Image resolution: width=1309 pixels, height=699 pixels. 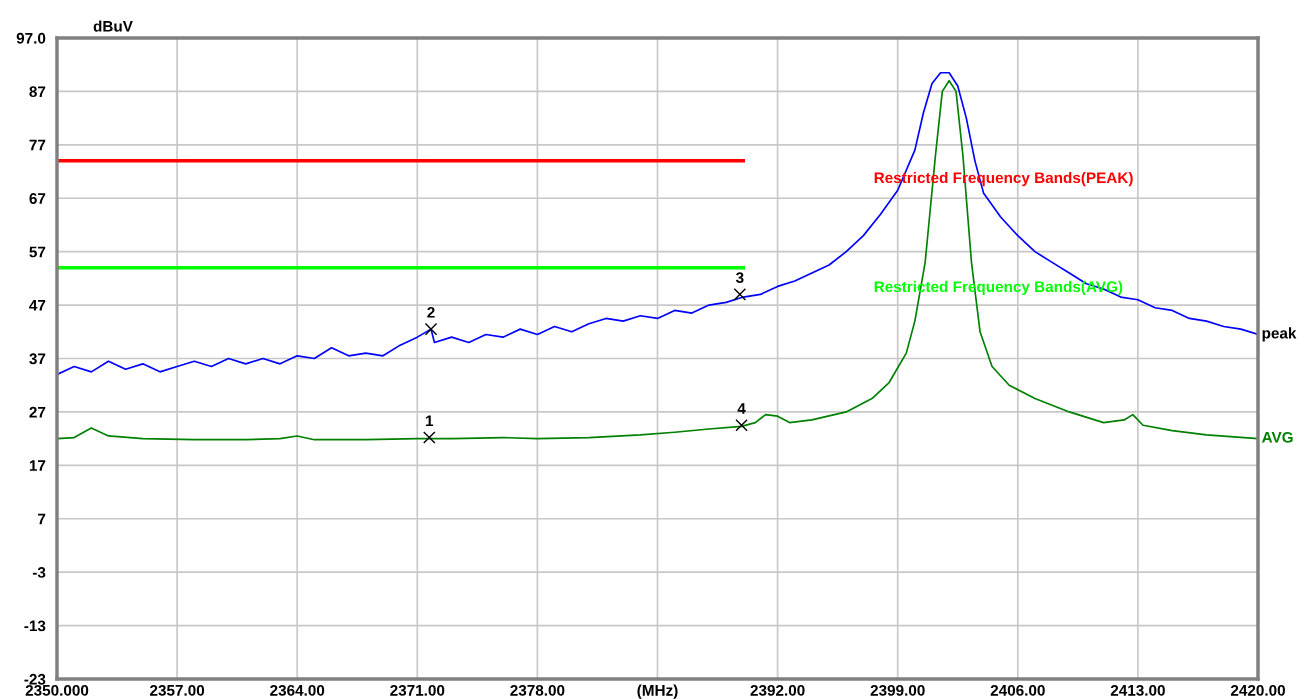 What do you see at coordinates (1277, 437) in the screenshot?
I see `series-label: AVG` at bounding box center [1277, 437].